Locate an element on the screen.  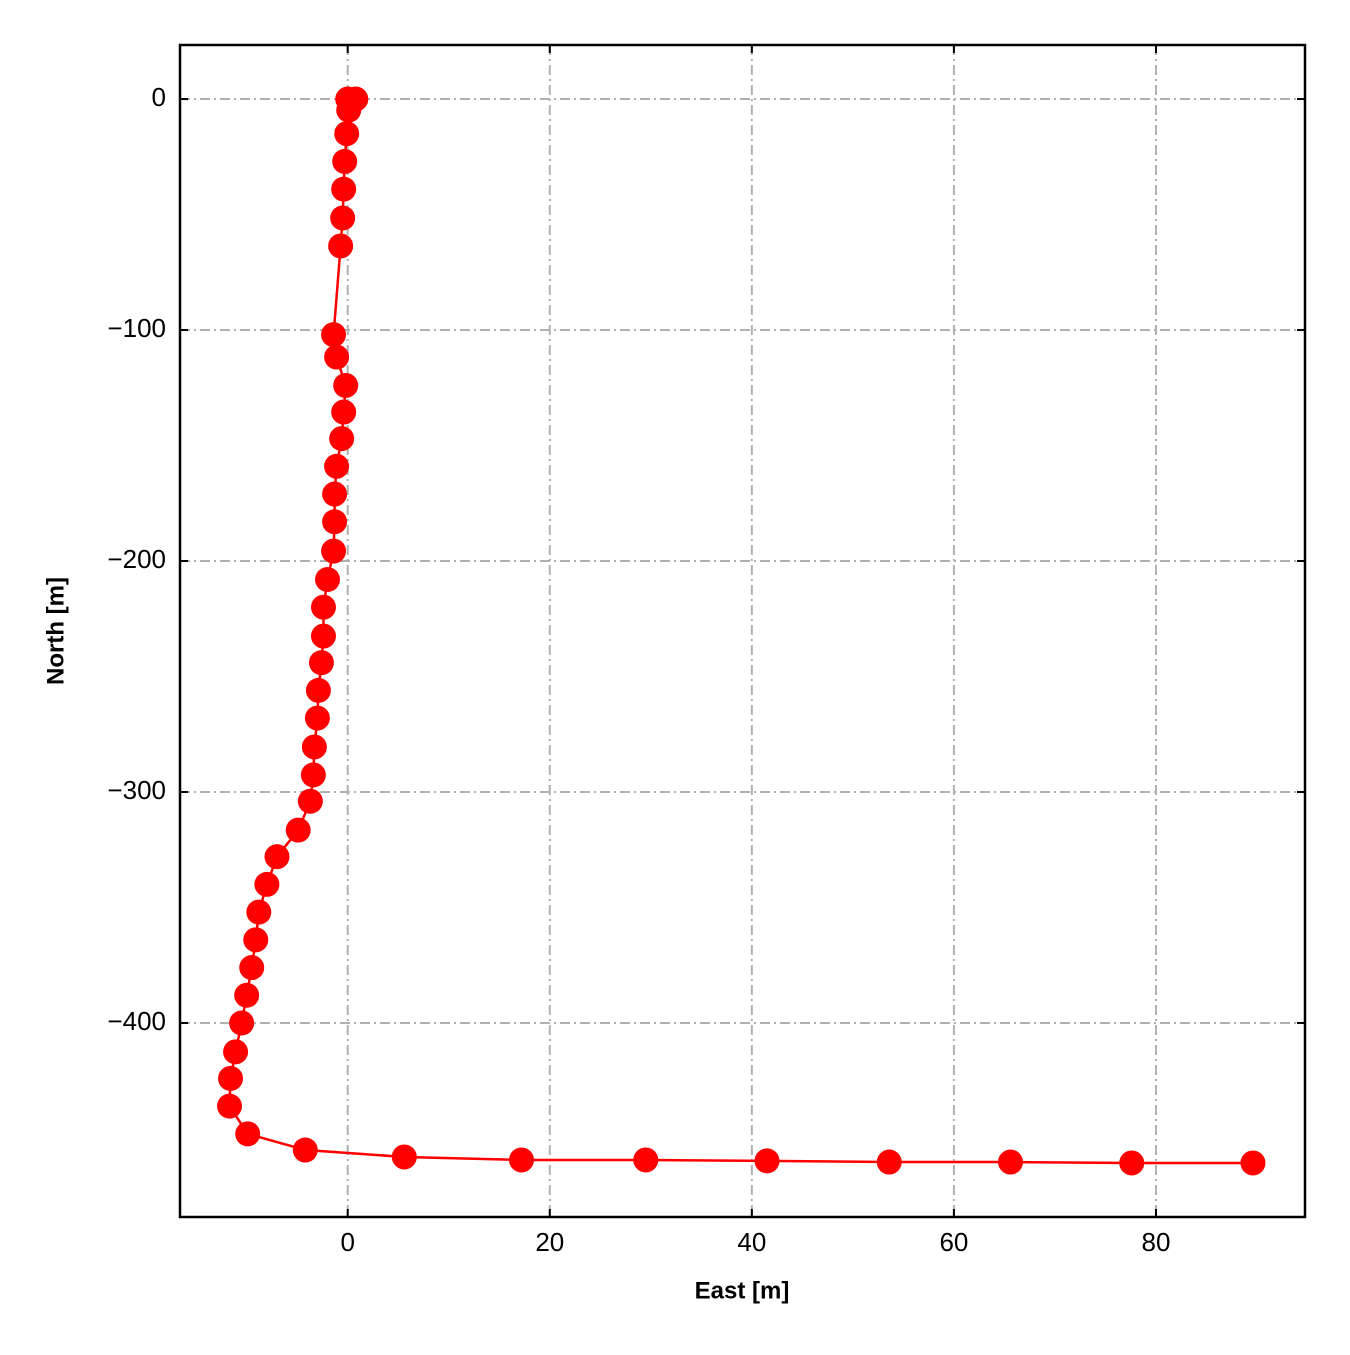
y-tick-label: −400 is located at coordinates (136, 1021).